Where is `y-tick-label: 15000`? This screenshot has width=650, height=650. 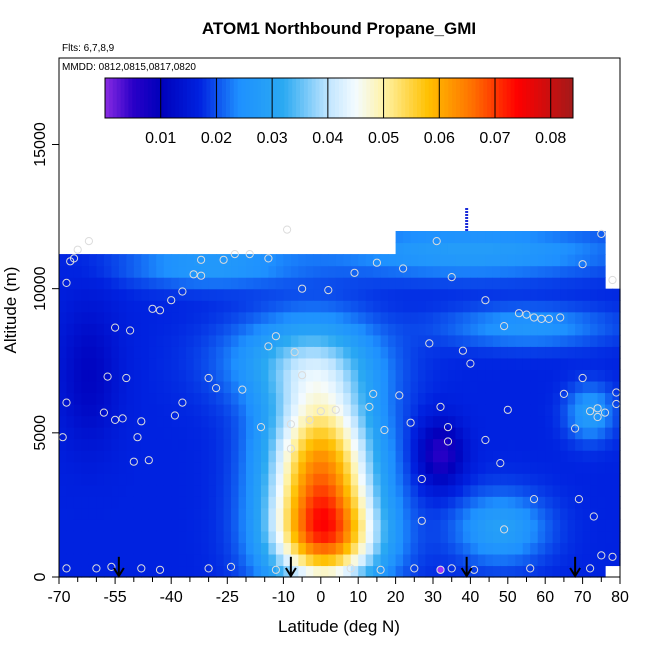 y-tick-label: 15000 is located at coordinates (40, 144).